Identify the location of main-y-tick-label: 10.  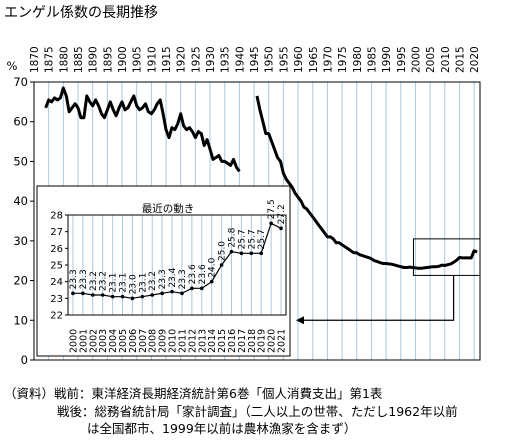
(20, 320).